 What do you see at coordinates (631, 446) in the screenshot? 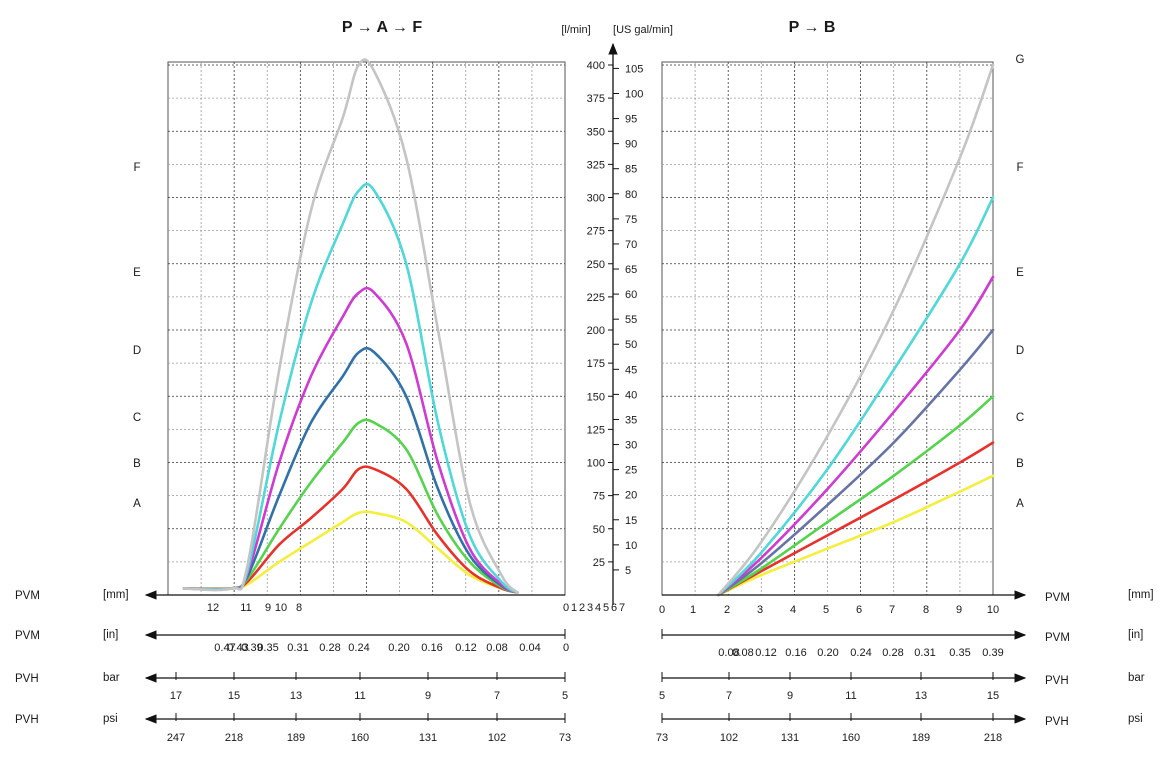
I see `gal-tick-label: 30` at bounding box center [631, 446].